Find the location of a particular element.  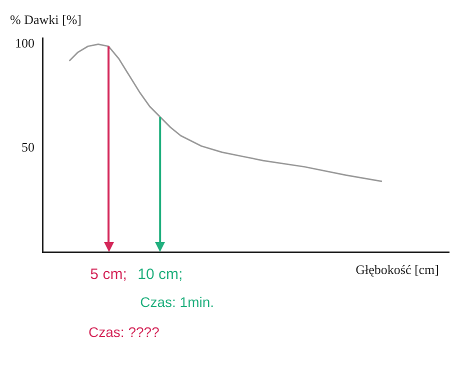

y-tick-label: 50 is located at coordinates (28, 147).